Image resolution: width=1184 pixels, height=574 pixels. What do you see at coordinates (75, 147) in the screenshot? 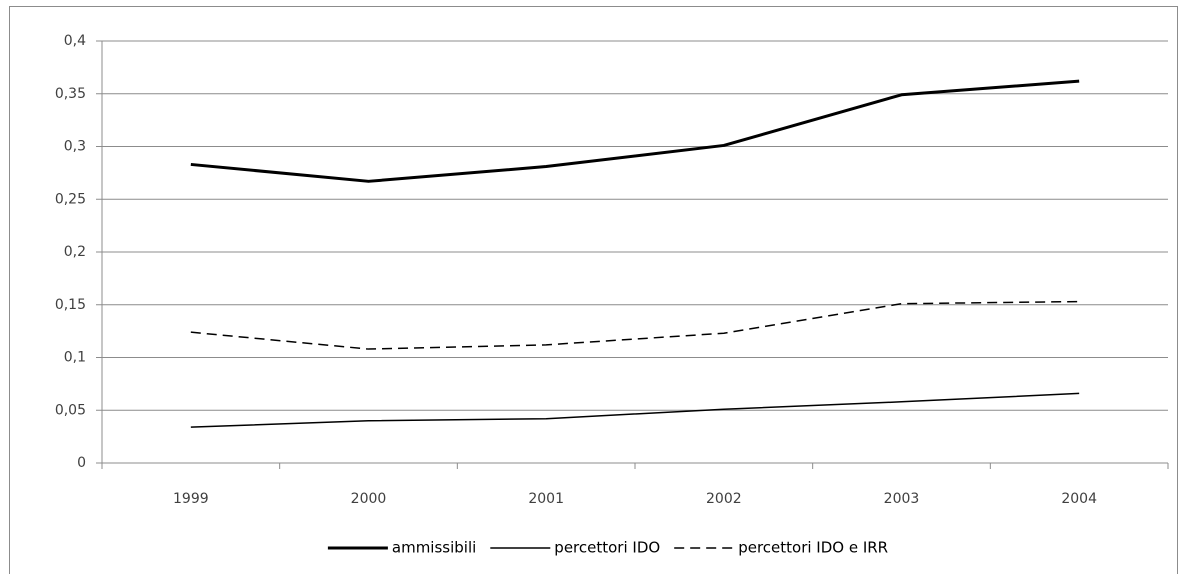
I see `y-tick-label: 0,3` at bounding box center [75, 147].